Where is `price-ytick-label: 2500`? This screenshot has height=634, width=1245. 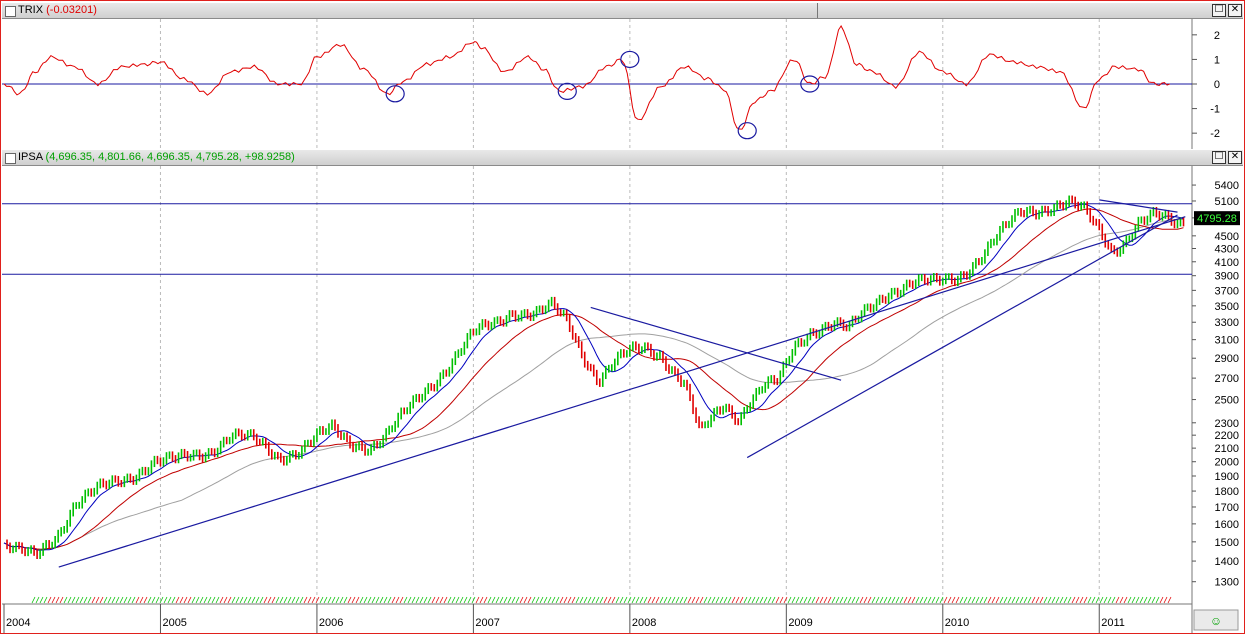 price-ytick-label: 2500 is located at coordinates (1227, 401).